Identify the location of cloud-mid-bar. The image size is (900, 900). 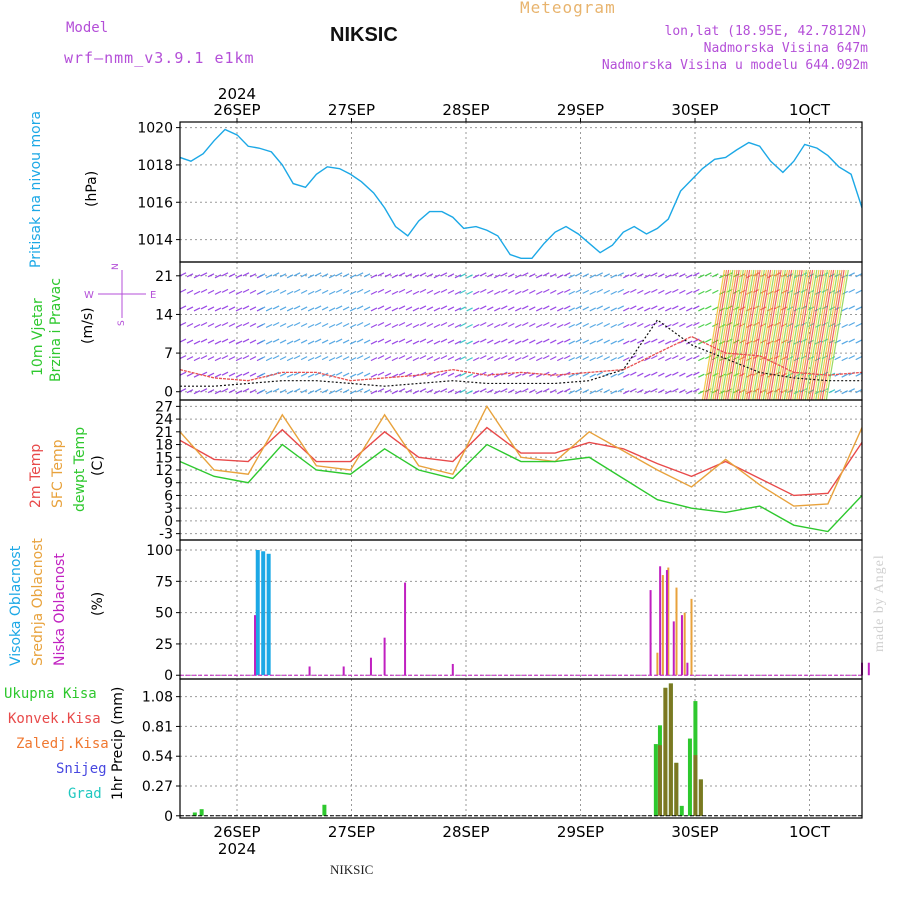
(676, 631).